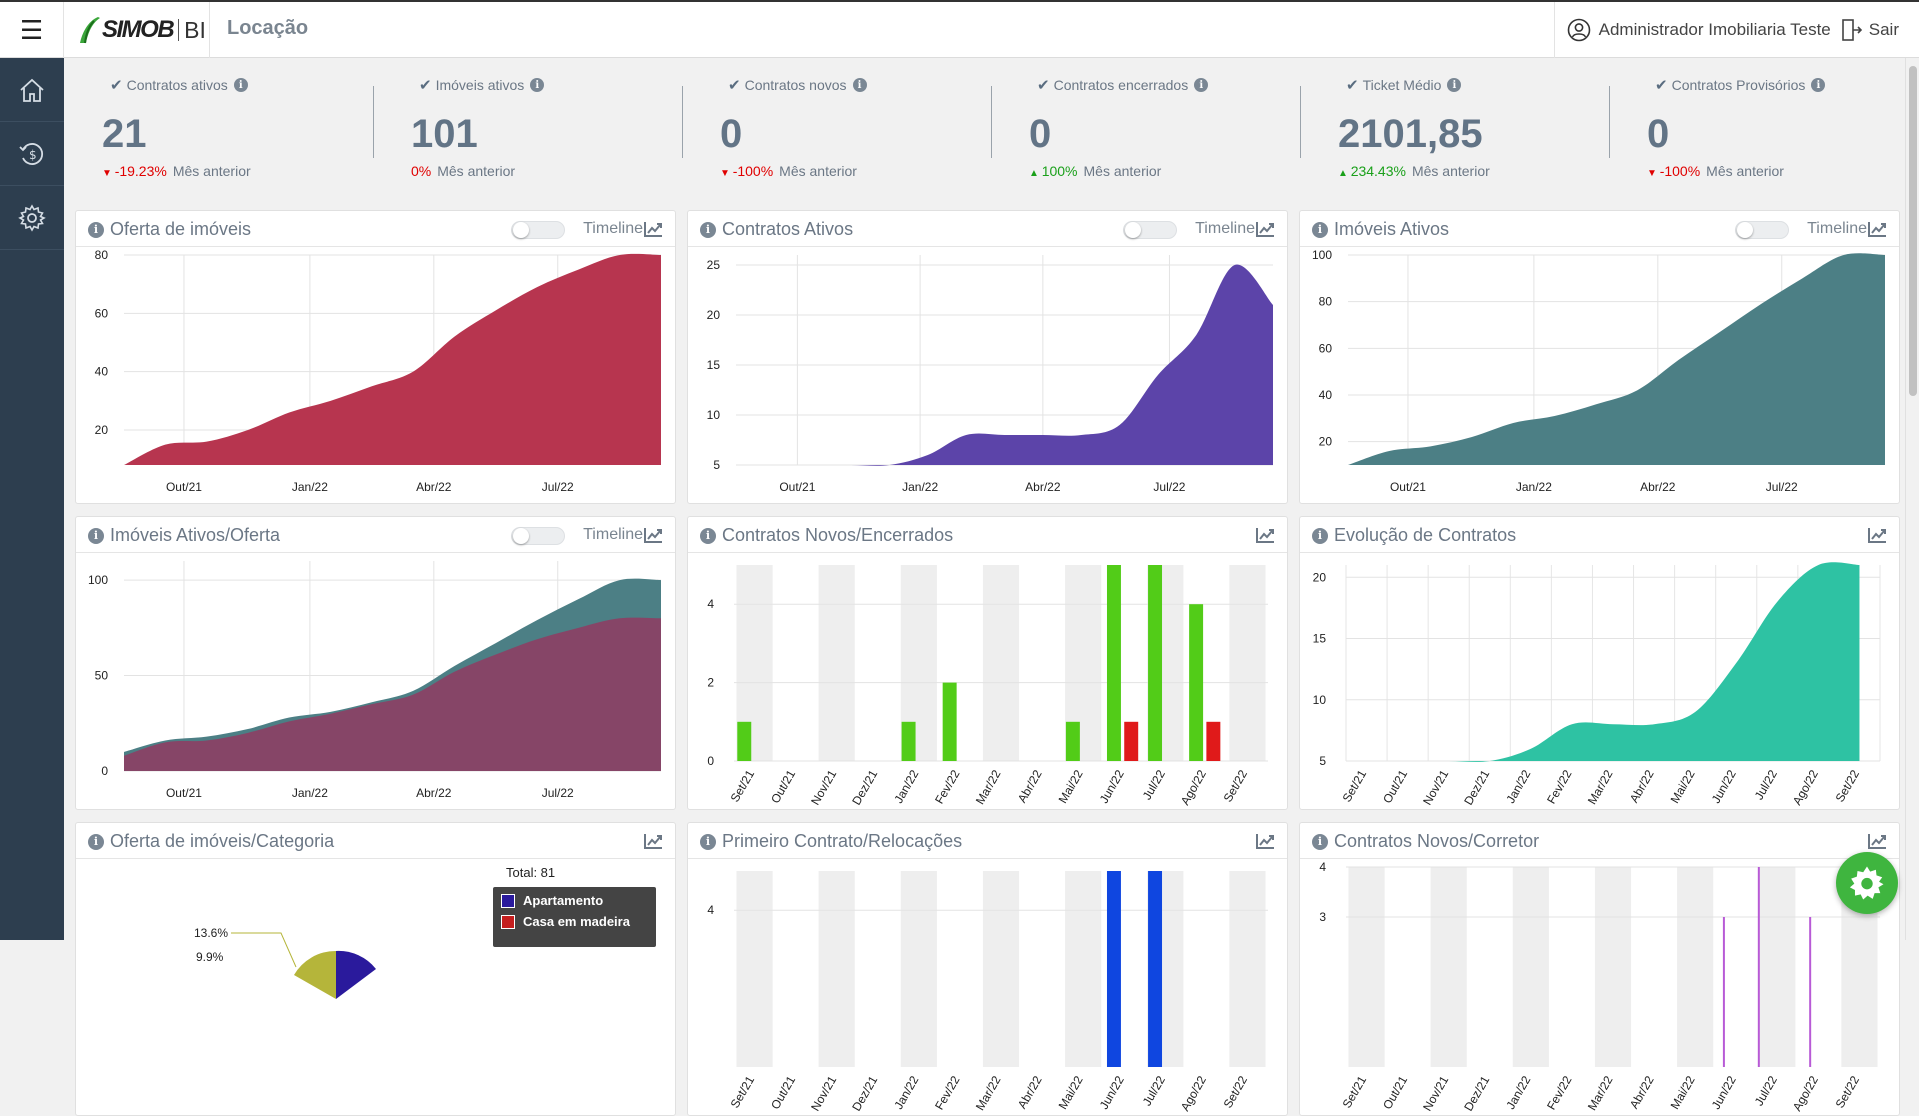 Image resolution: width=1919 pixels, height=1116 pixels. What do you see at coordinates (32, 30) in the screenshot?
I see `hamburger-menu-button: ☰` at bounding box center [32, 30].